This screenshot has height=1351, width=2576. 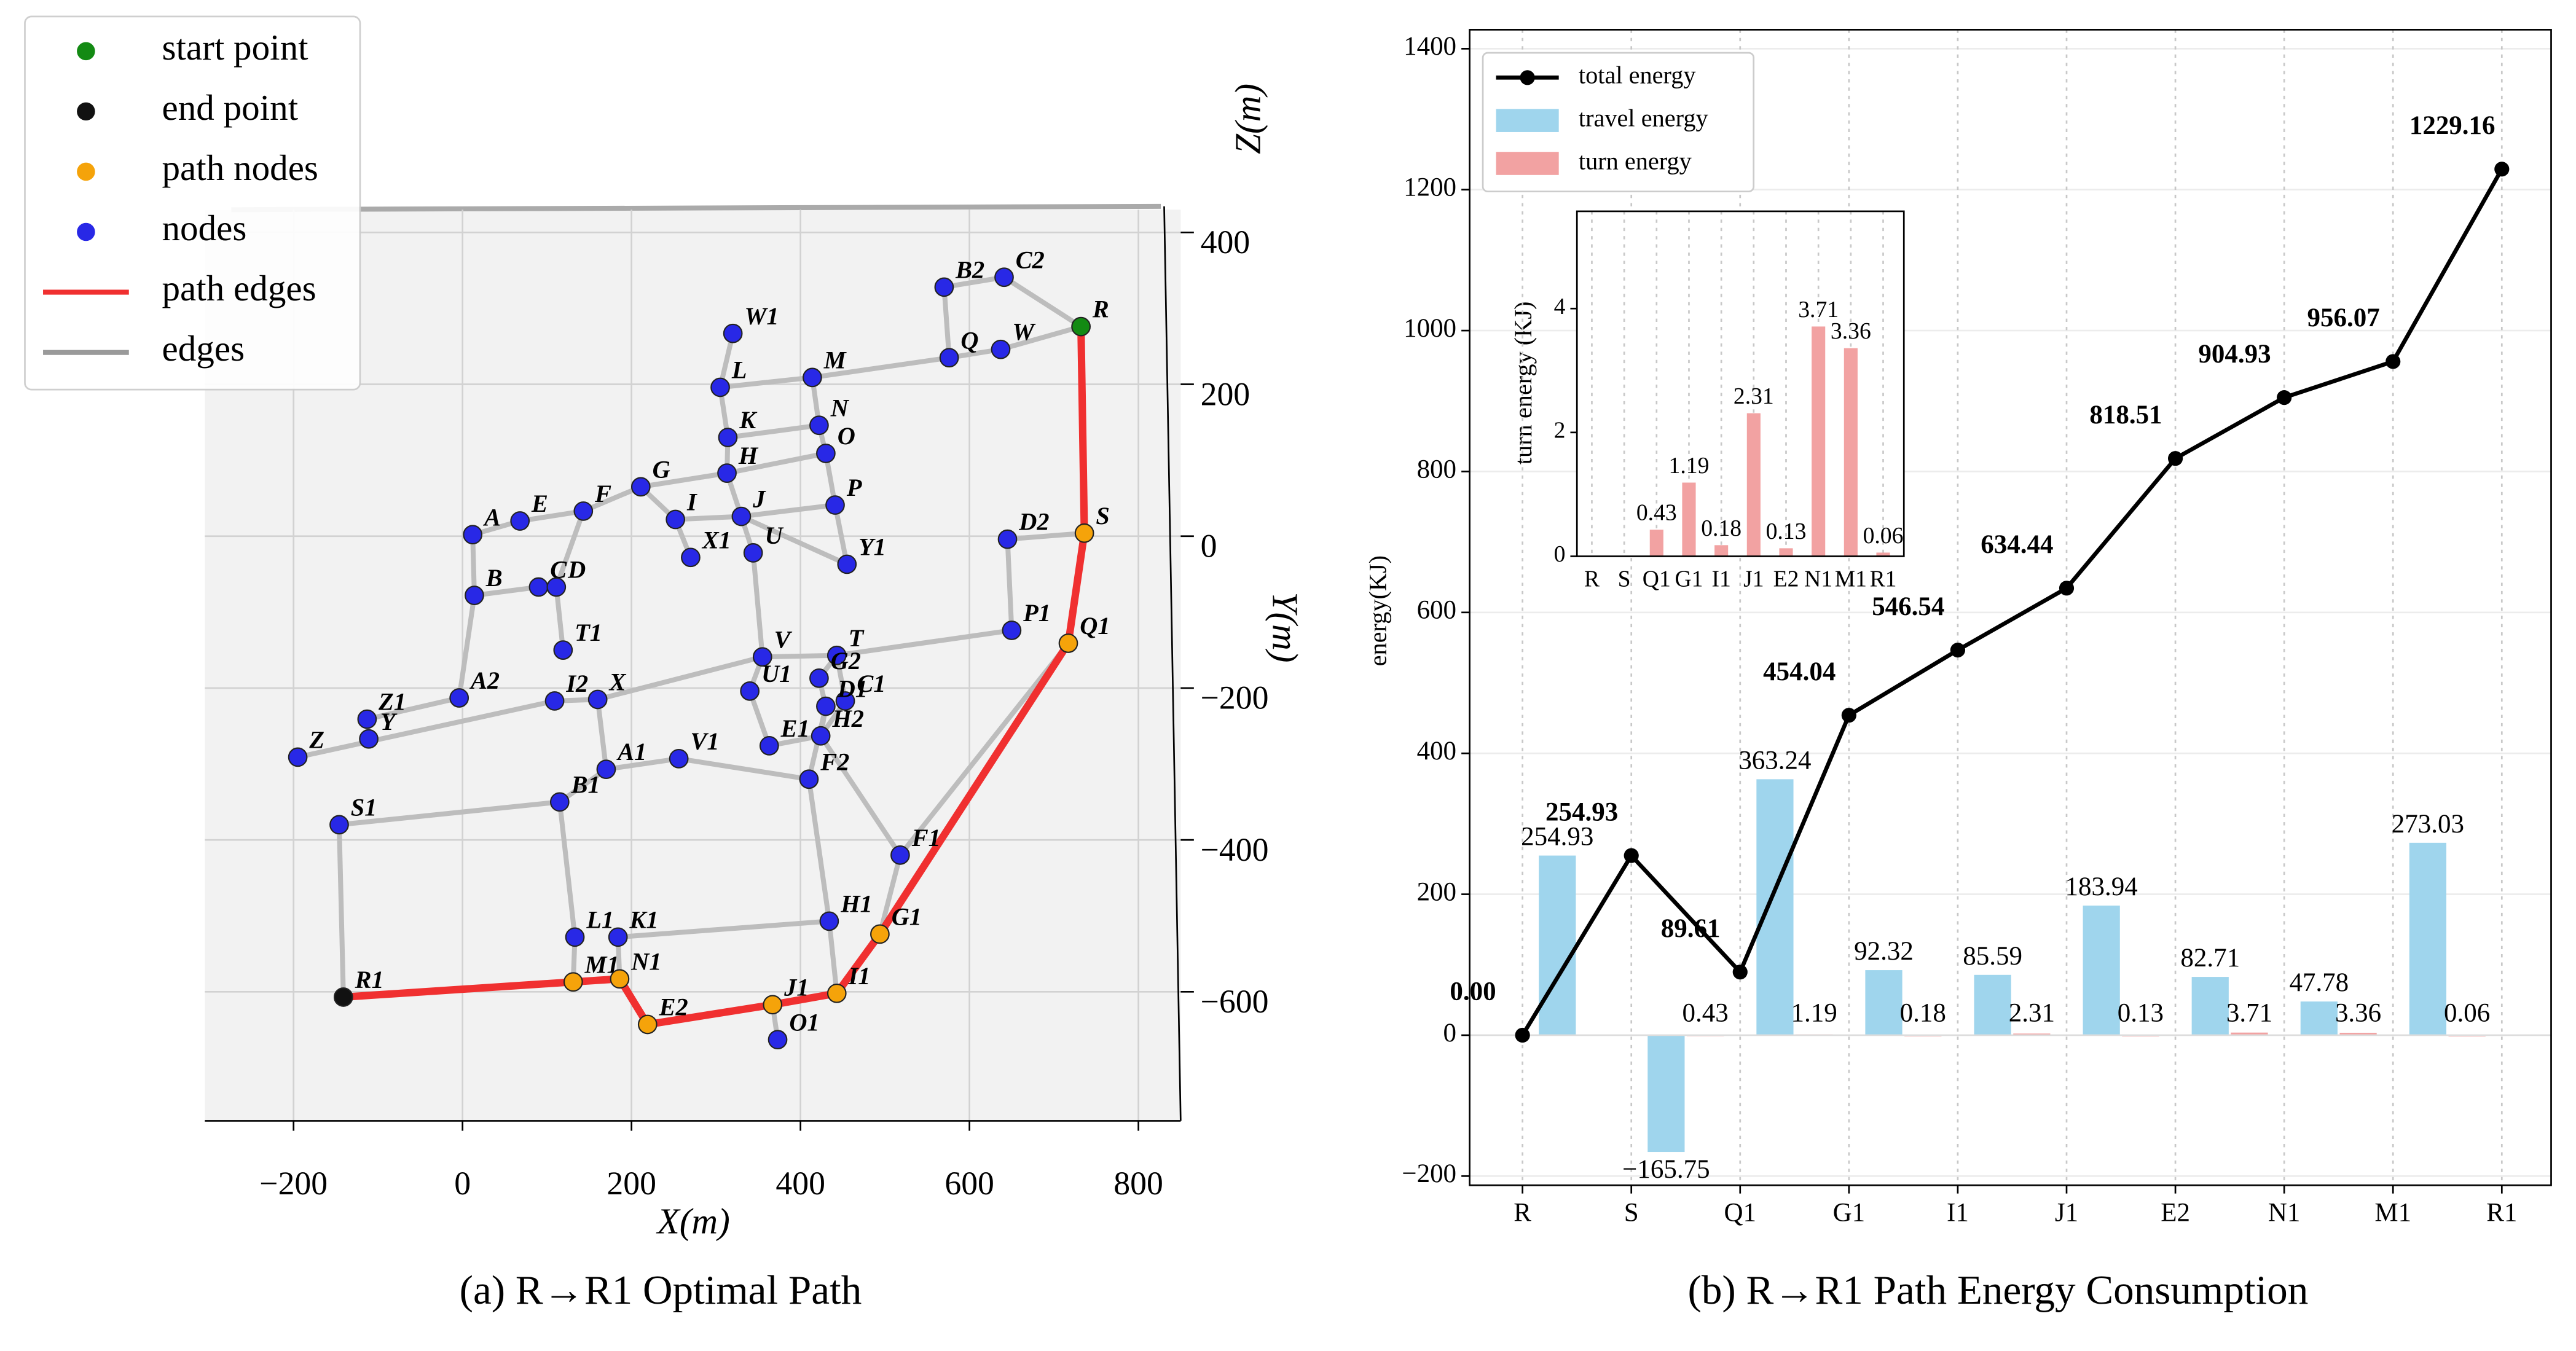 What do you see at coordinates (846, 661) in the screenshot?
I see `node-label: G2` at bounding box center [846, 661].